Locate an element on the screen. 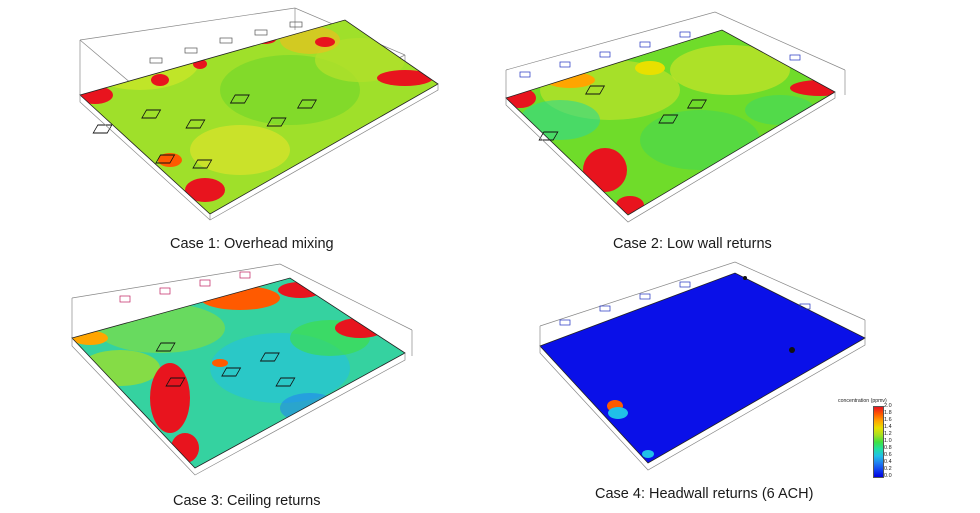 Image resolution: width=980 pixels, height=513 pixels. legend-tick-label: 0.6 is located at coordinates (888, 455).